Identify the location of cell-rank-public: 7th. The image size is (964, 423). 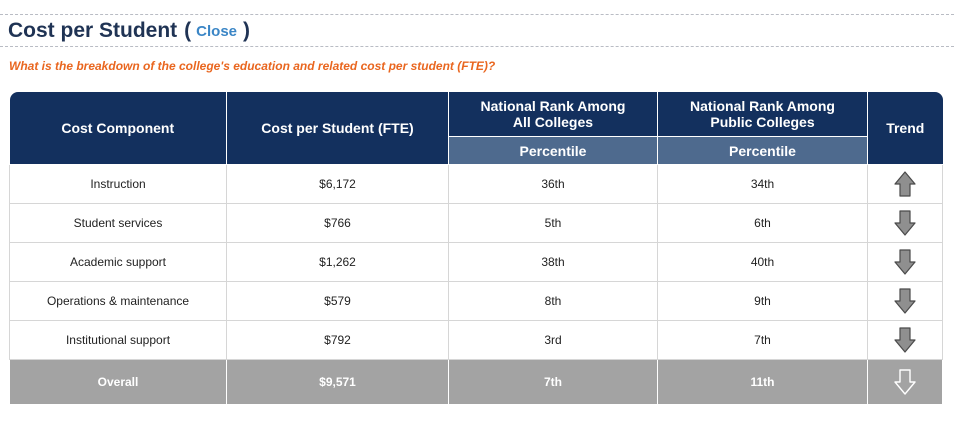
(762, 340).